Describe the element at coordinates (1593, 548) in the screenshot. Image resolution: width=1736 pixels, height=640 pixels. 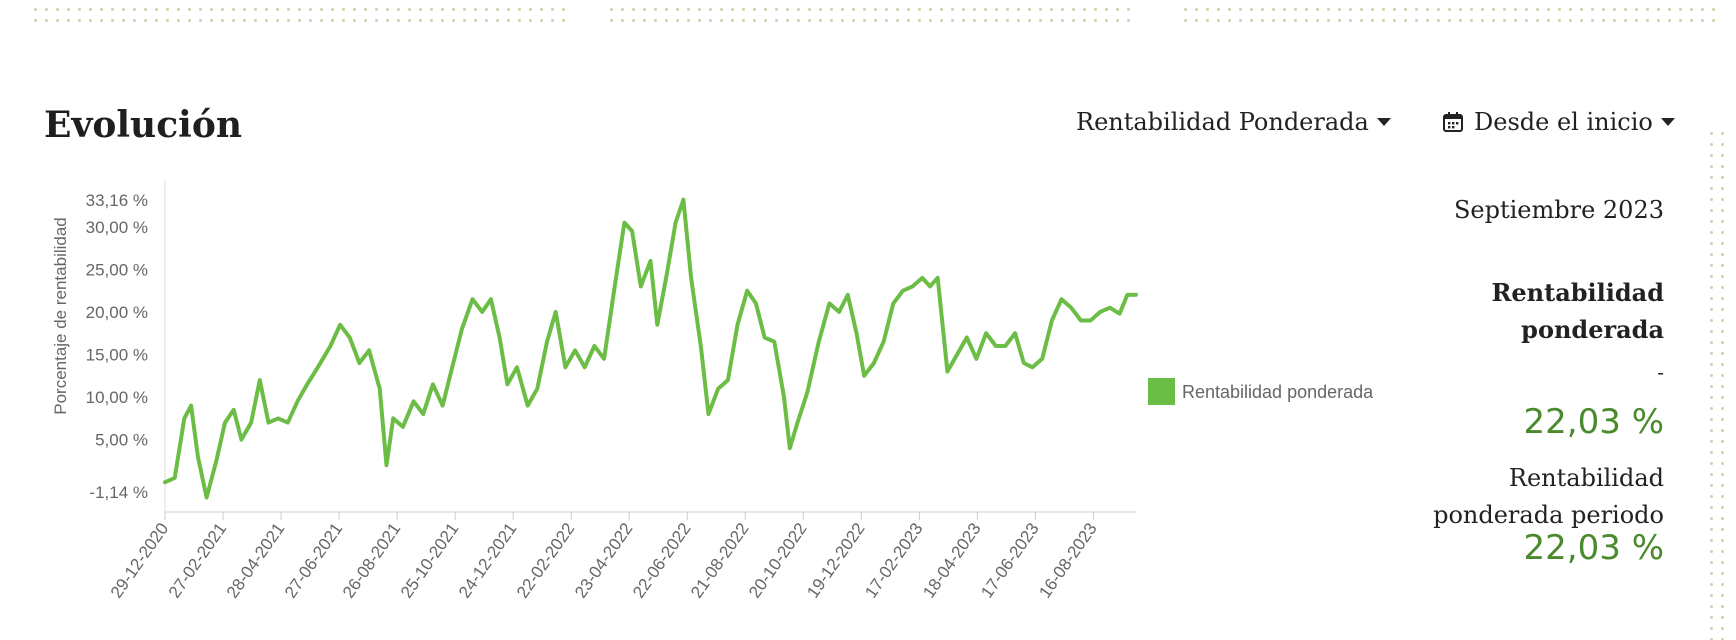
I see `period-return-value: 22,03 %` at that location.